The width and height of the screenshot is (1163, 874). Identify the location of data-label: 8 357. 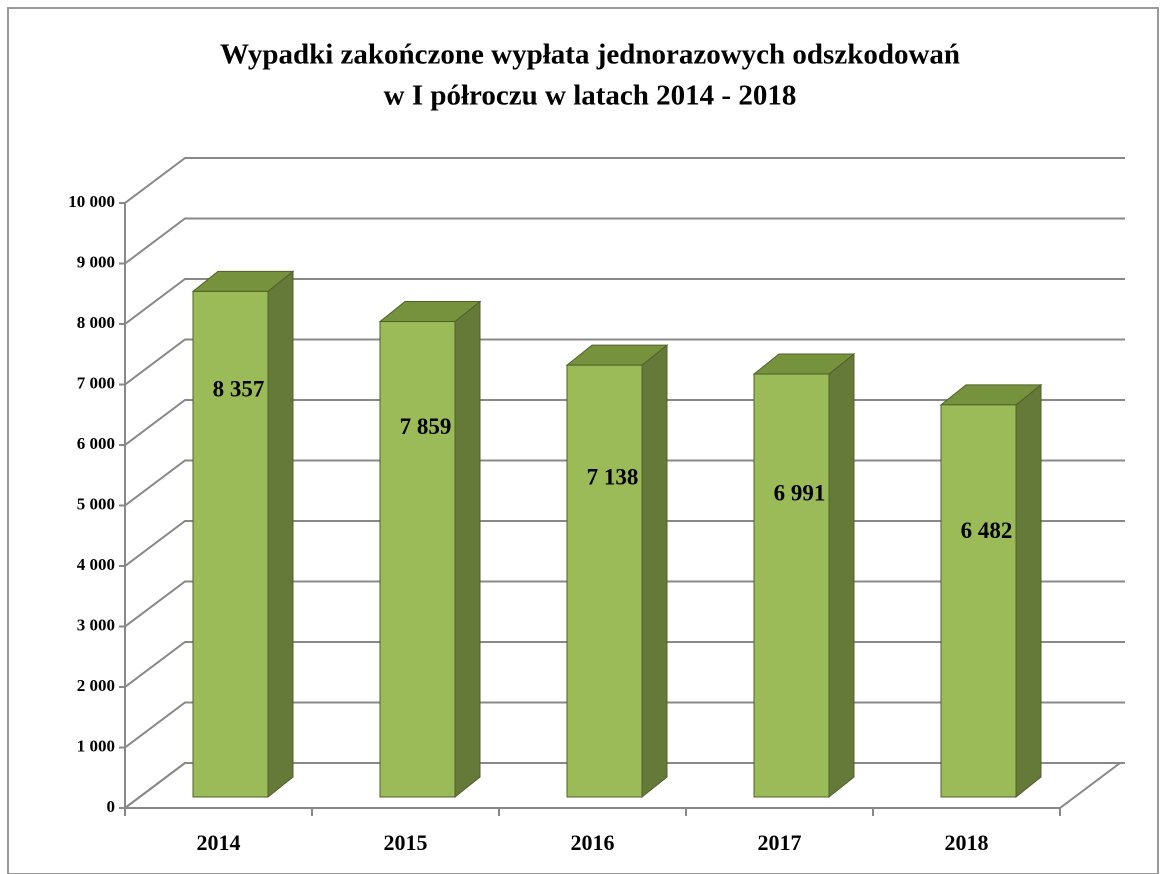
(239, 389).